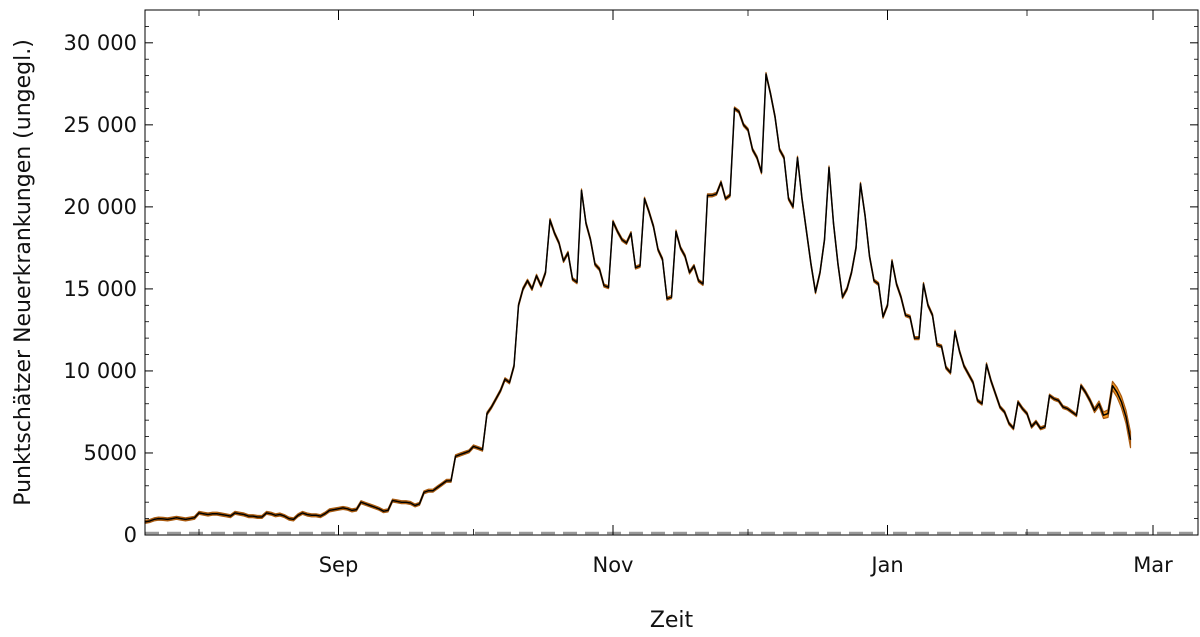  I want to click on x-tick-label: Jan, so click(886, 565).